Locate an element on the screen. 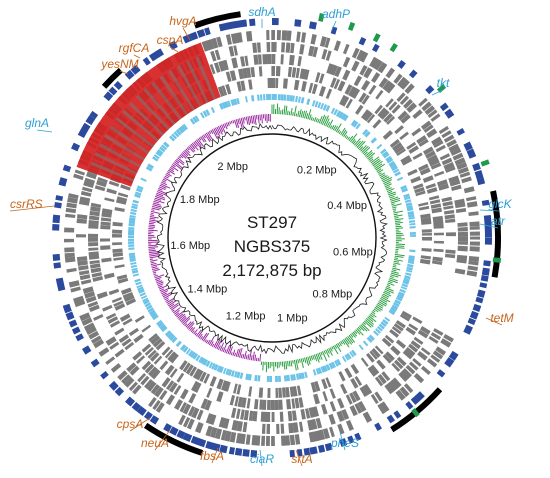 The image size is (550, 478). gene-label: srtA is located at coordinates (301, 459).